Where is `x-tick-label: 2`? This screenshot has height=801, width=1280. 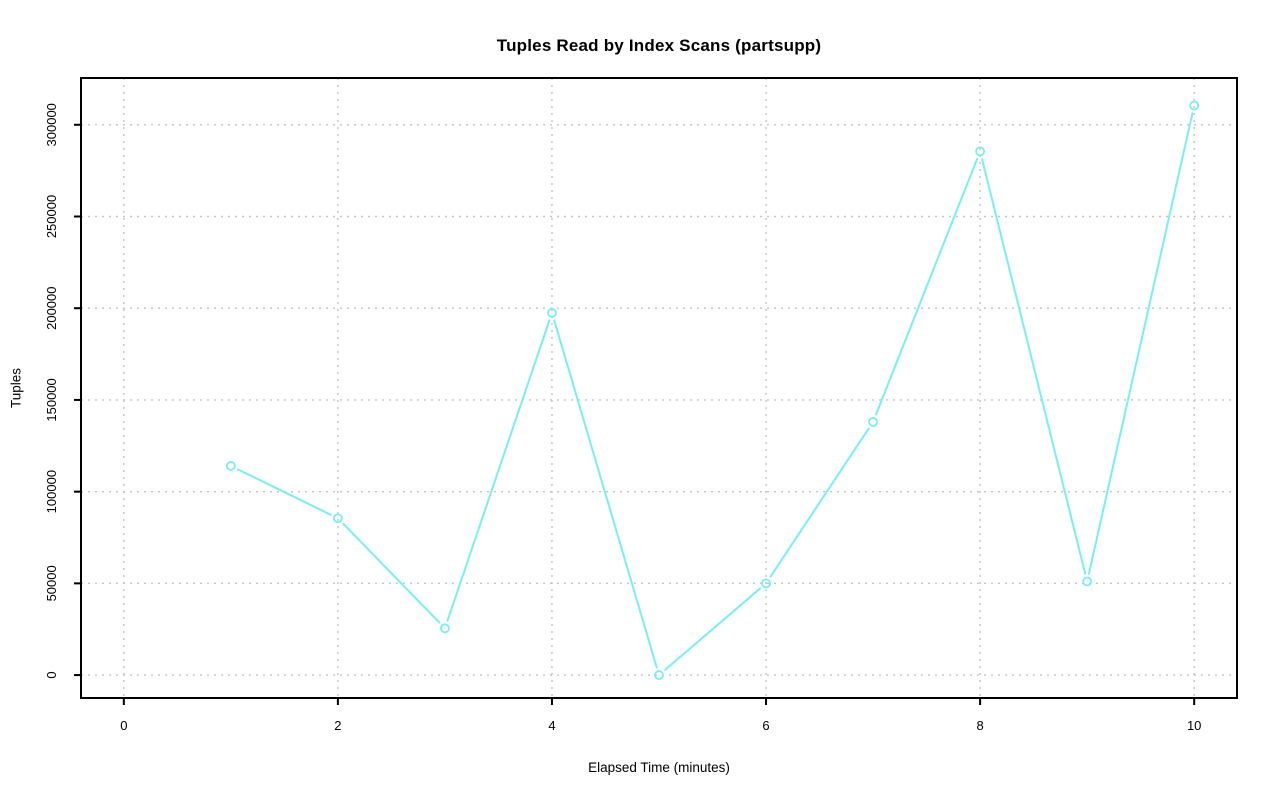 x-tick-label: 2 is located at coordinates (337, 725).